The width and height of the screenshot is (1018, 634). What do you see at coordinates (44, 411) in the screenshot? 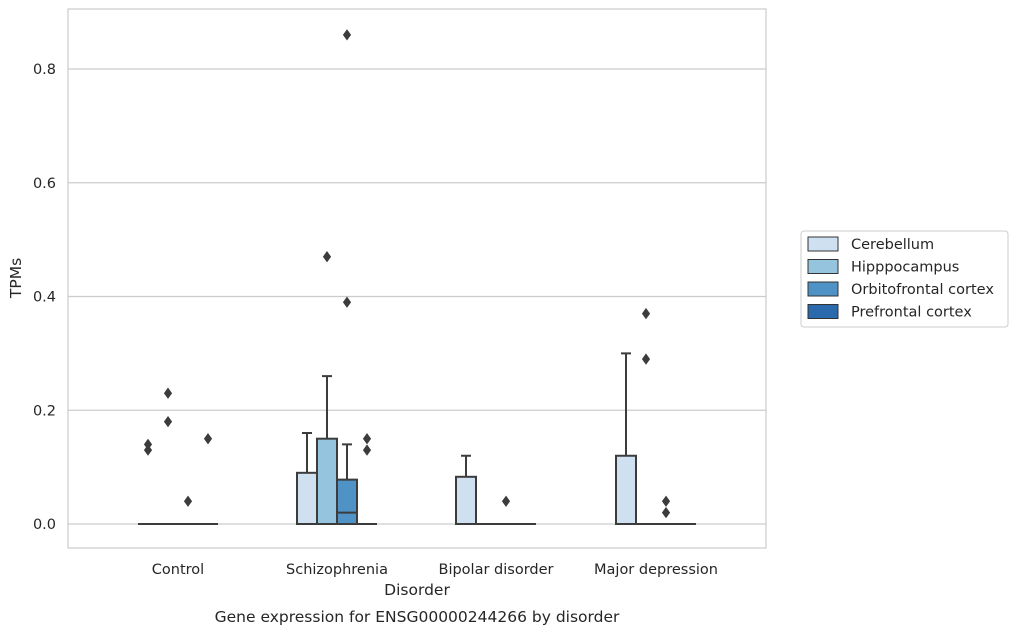
I see `y-tick-label: 0.2` at bounding box center [44, 411].